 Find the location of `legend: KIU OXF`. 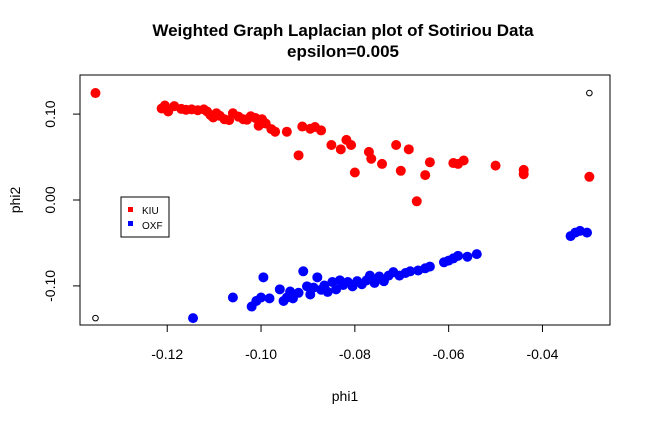

legend: KIU OXF is located at coordinates (145, 217).